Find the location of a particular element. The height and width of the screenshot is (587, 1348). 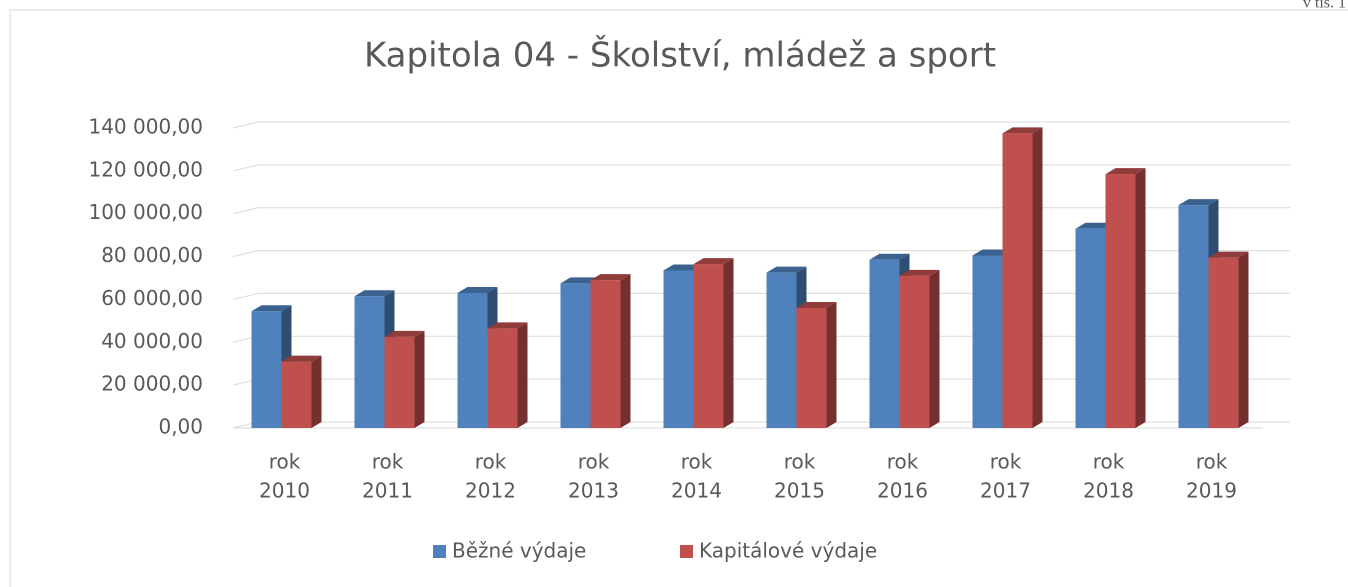

x-tick-label: 2017 is located at coordinates (1005, 491).